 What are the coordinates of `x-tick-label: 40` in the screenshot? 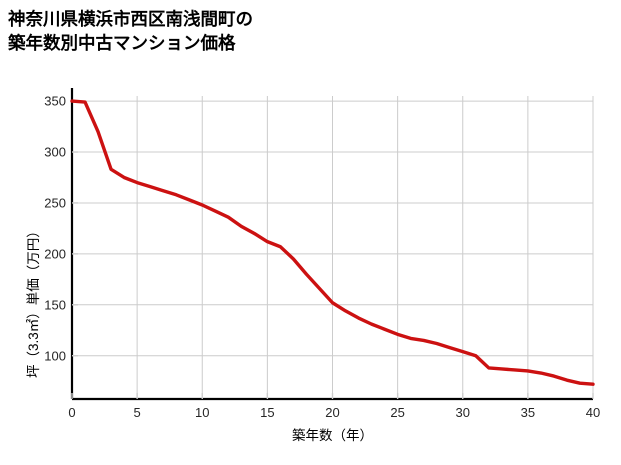 It's located at (593, 412).